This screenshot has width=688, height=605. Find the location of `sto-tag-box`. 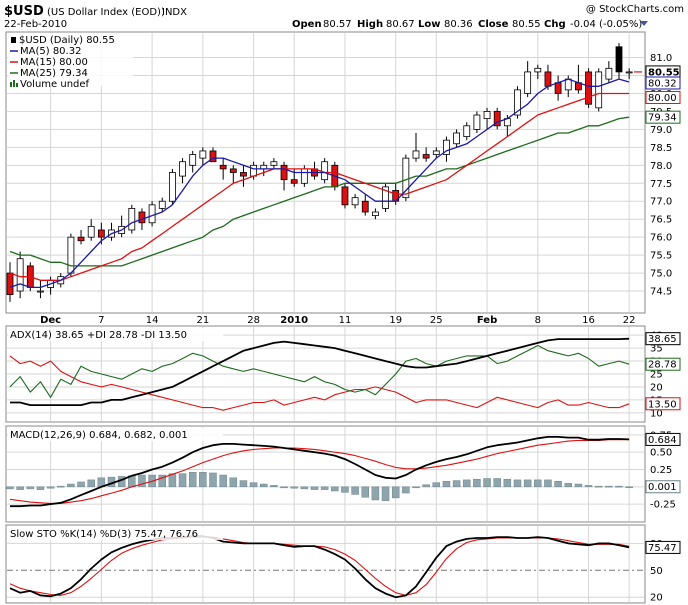

sto-tag-box is located at coordinates (663, 547).